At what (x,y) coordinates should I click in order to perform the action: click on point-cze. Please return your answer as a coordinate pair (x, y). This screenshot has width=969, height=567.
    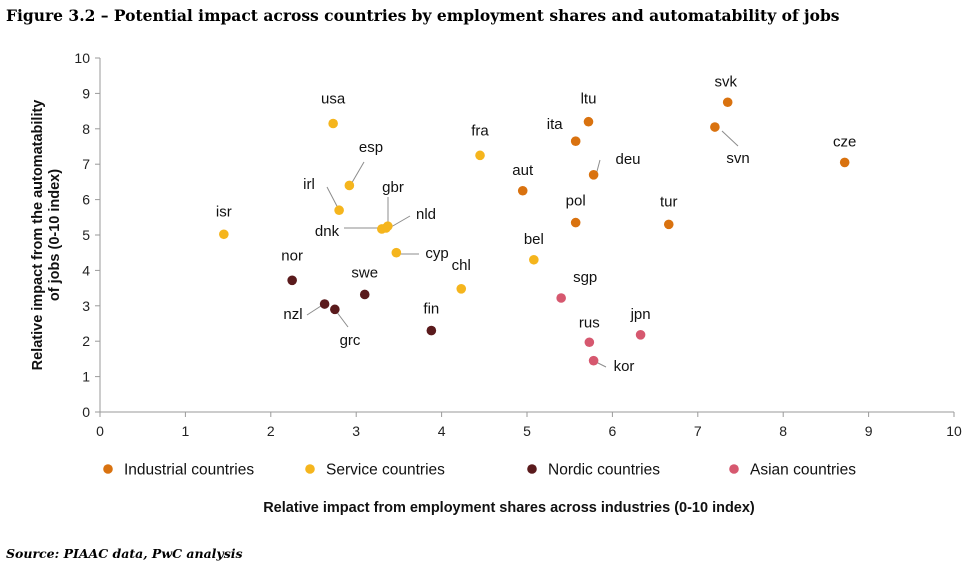
    Looking at the image, I should click on (844, 162).